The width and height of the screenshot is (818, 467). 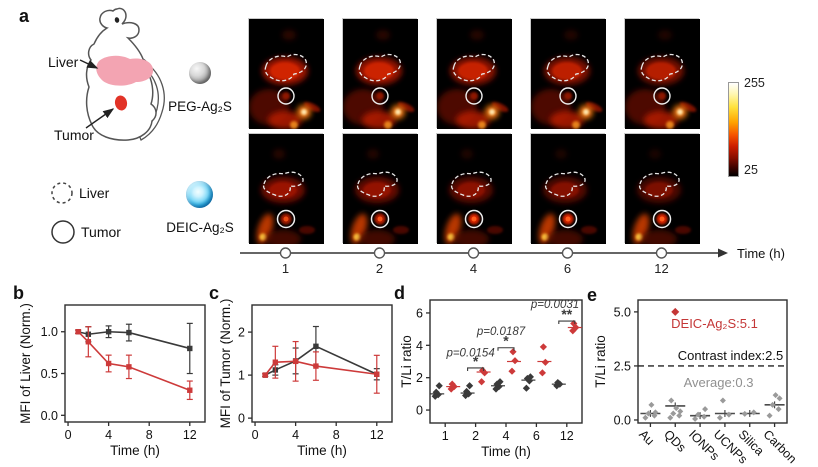 What do you see at coordinates (475, 436) in the screenshot?
I see `x-tick-label: 2` at bounding box center [475, 436].